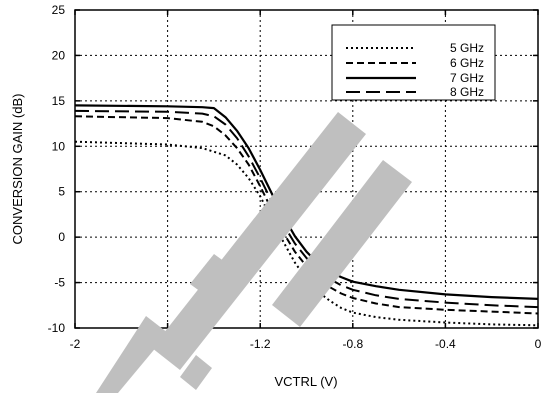  What do you see at coordinates (59, 55) in the screenshot?
I see `y-tick-label: 20` at bounding box center [59, 55].